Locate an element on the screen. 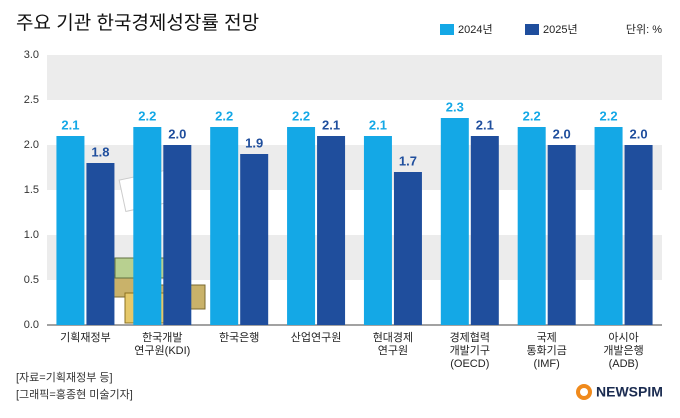 This screenshot has height=418, width=680. logo-icon is located at coordinates (584, 392).